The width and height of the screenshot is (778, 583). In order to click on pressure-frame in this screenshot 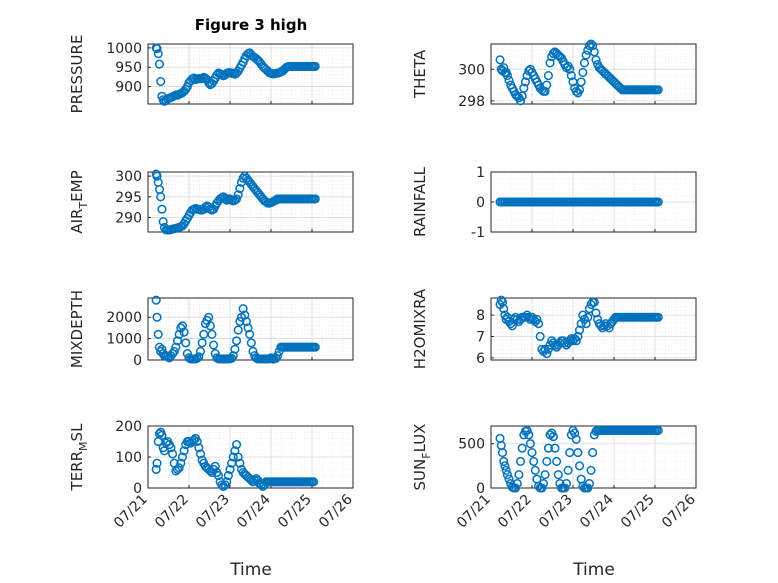, I will do `click(250, 74)`.